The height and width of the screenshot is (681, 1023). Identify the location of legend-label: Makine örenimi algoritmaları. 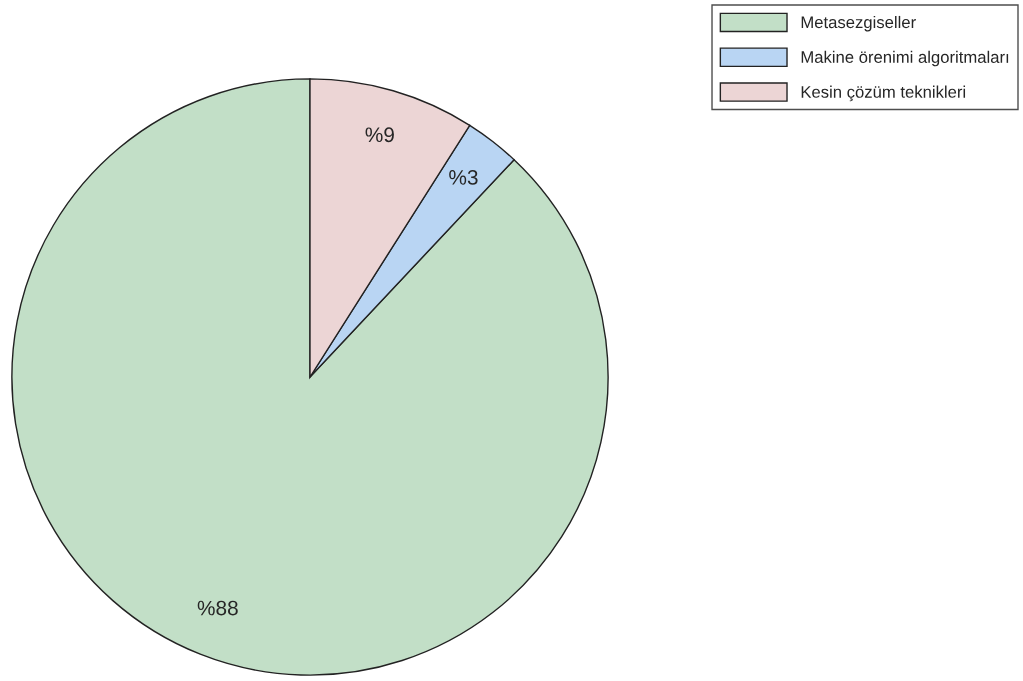
(905, 58).